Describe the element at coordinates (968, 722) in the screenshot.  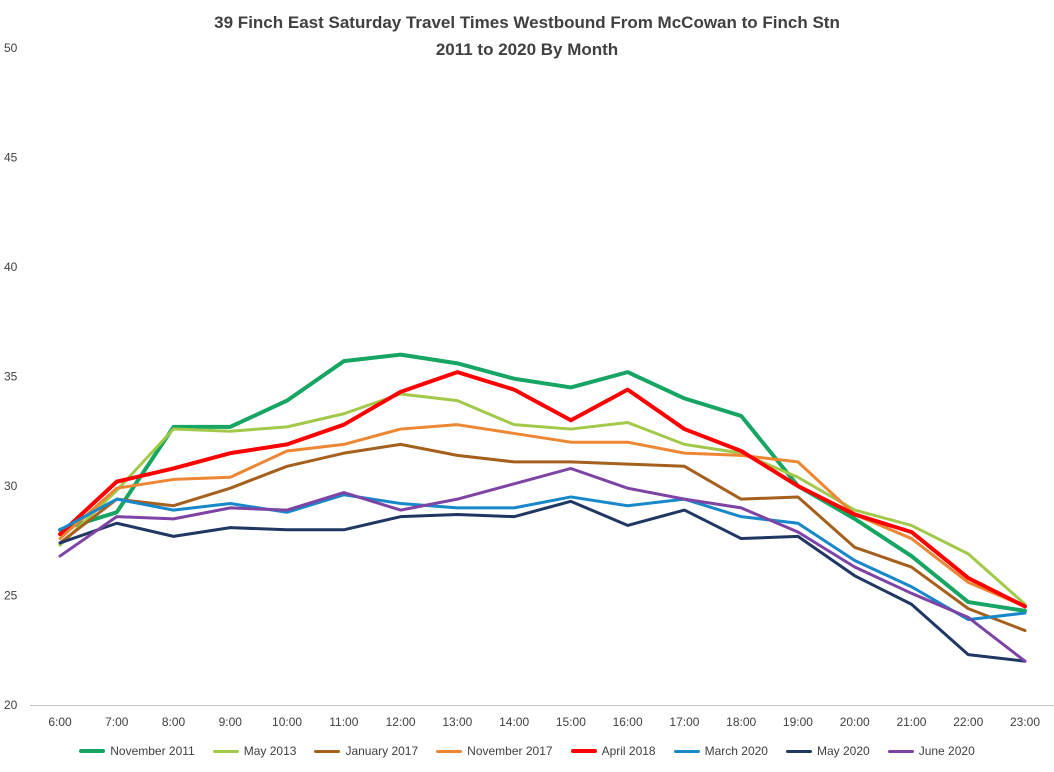
I see `x-tick-label: 22:00` at that location.